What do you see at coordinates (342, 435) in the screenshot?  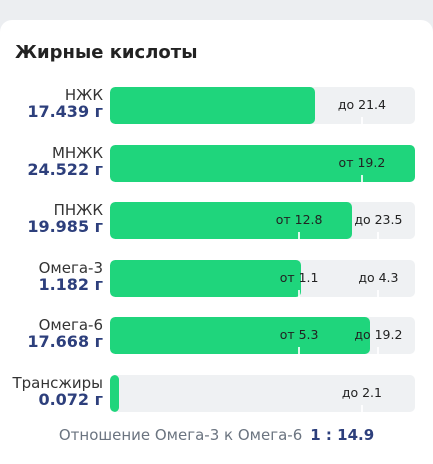 I see `ratio-value: 1 : 14.9` at bounding box center [342, 435].